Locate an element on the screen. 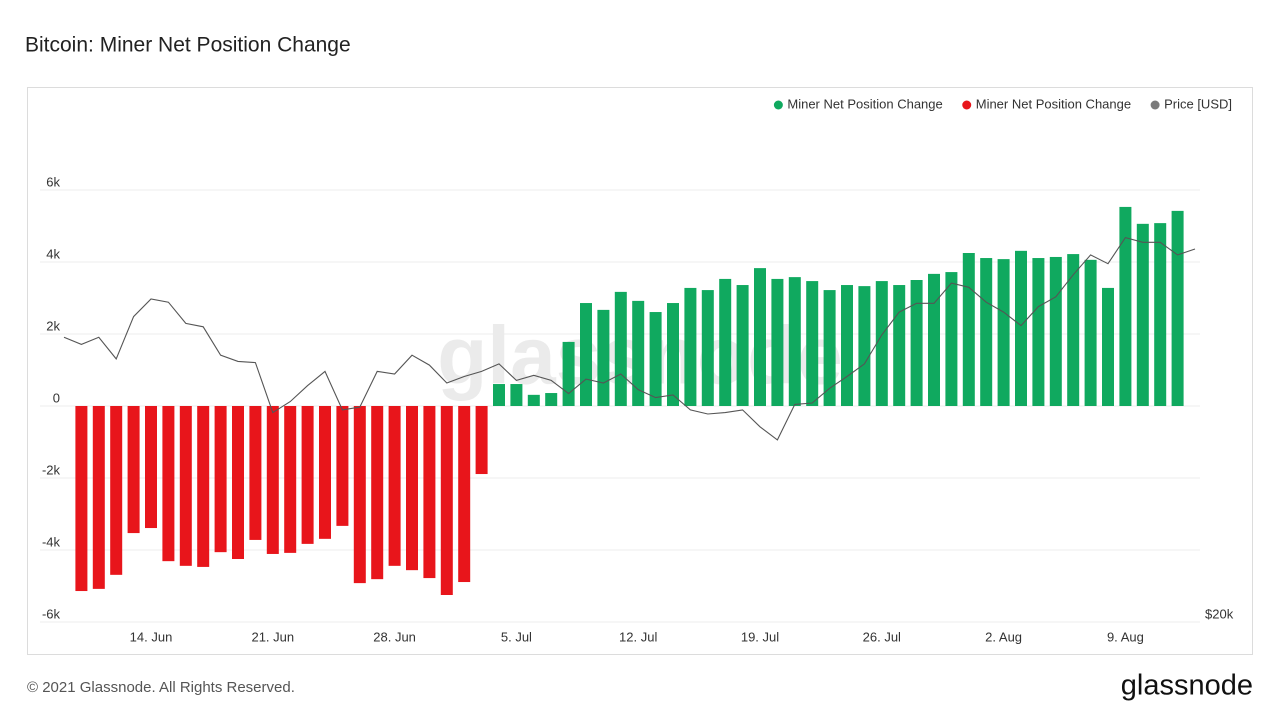  y-tick-label: -4k is located at coordinates (51, 541).